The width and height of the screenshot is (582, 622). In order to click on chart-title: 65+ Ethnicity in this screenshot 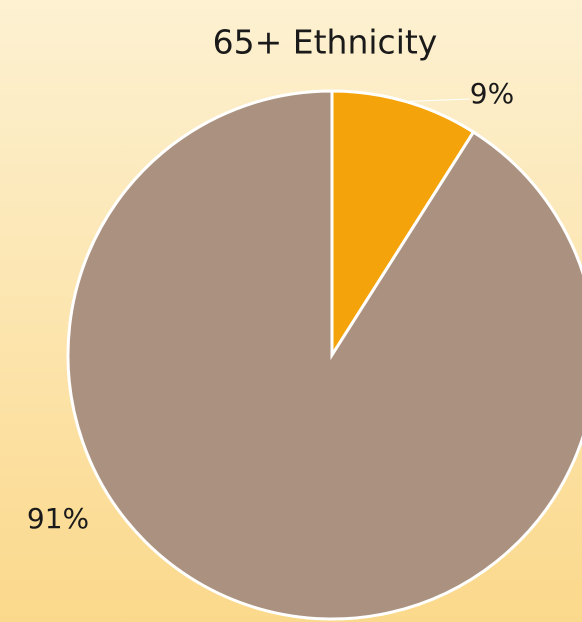, I will do `click(325, 42)`.